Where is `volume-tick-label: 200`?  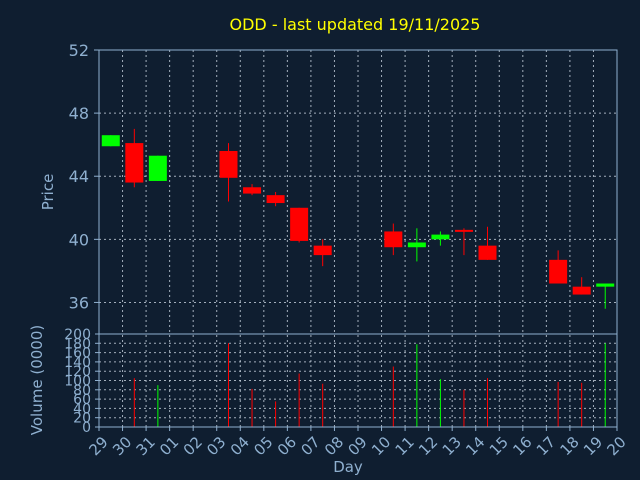
volume-tick-label: 200 is located at coordinates (77, 335).